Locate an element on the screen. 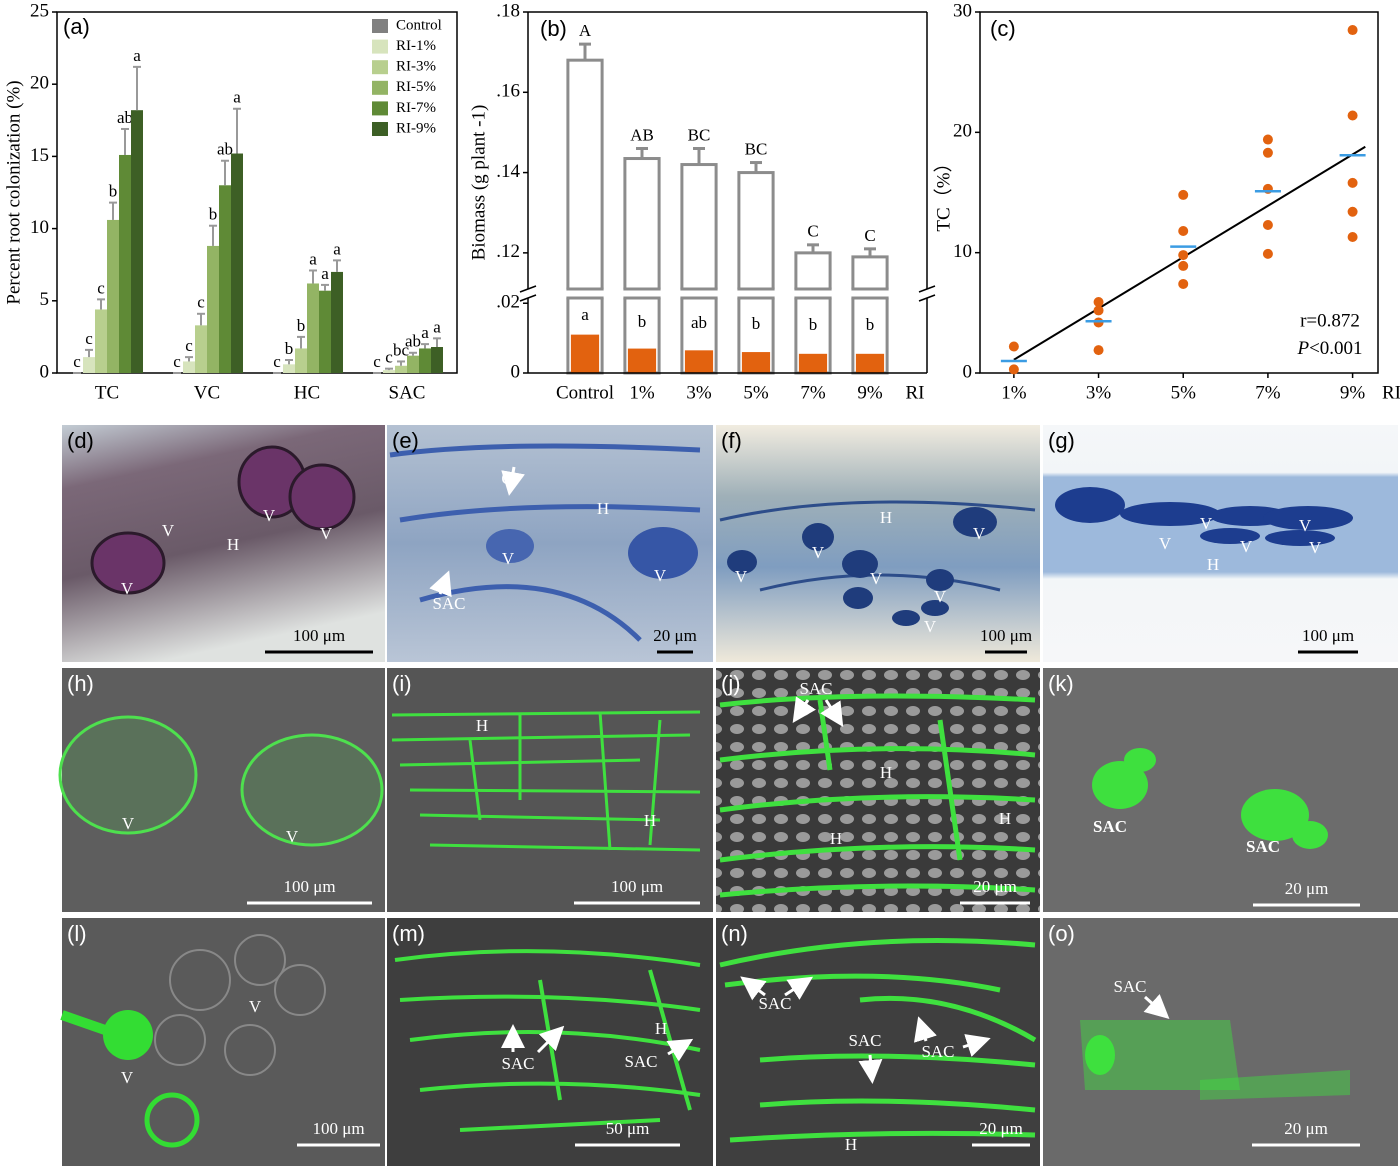 Image resolution: width=1400 pixels, height=1166 pixels. scale-bar-label: 100 μm is located at coordinates (637, 886).